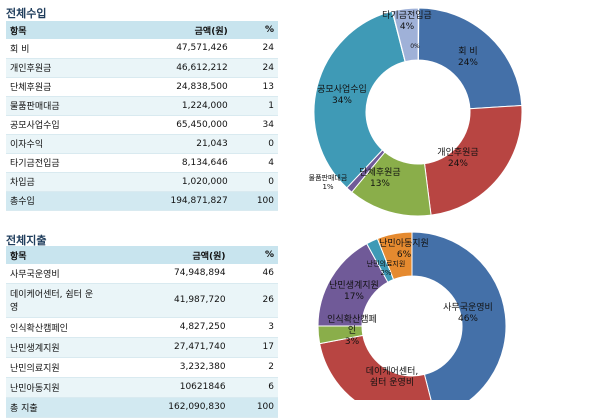  I want to click on income-cell-pct: 4, so click(254, 163).